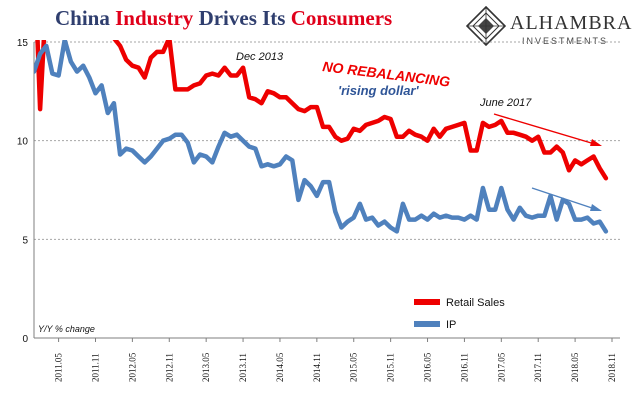 The image size is (641, 401). I want to click on units-note: Y/Y % change, so click(66, 329).